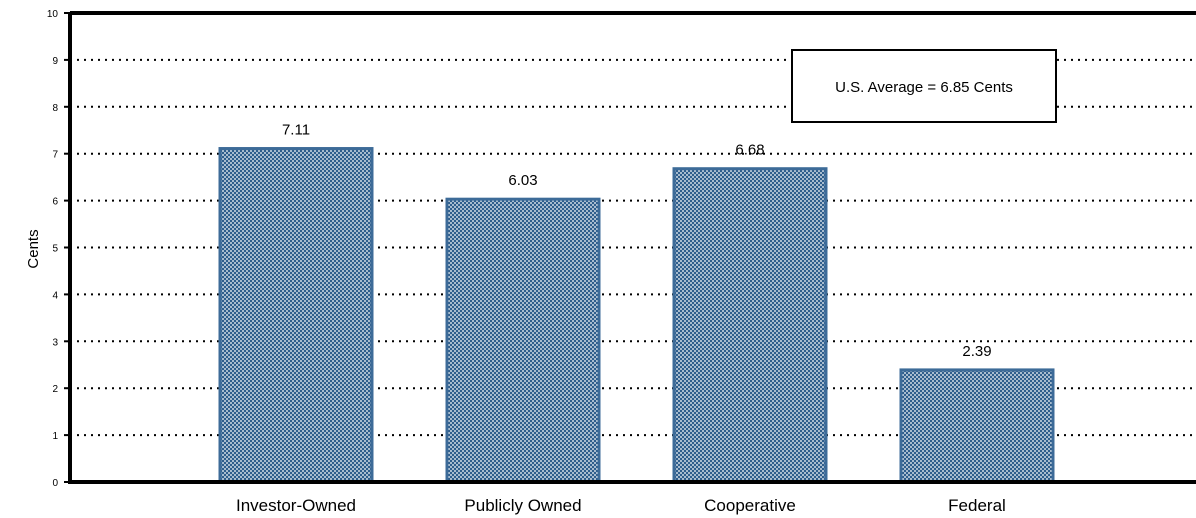 Image resolution: width=1196 pixels, height=518 pixels. I want to click on y-tick-label: 4, so click(55, 295).